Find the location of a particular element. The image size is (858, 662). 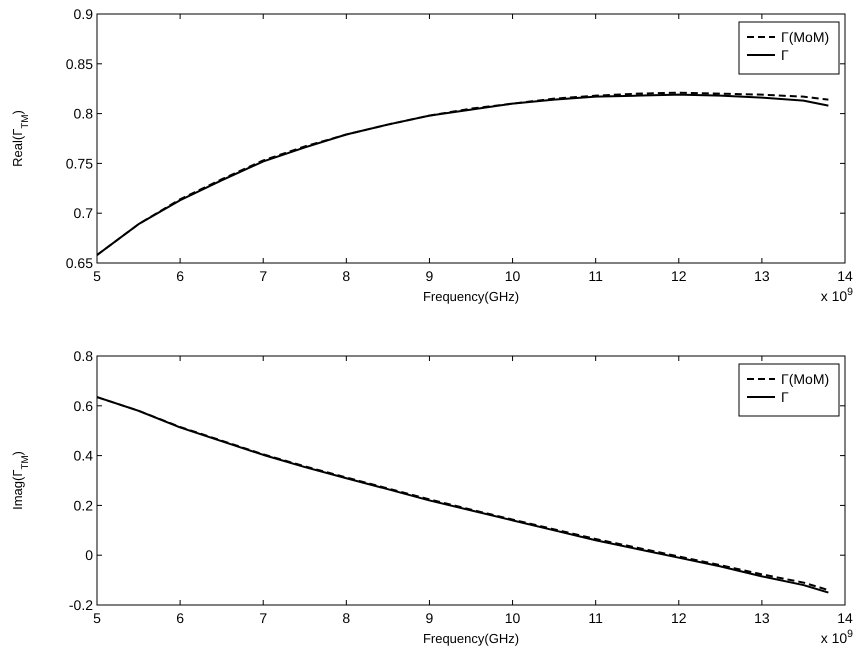

y-tick-label: 0.7 is located at coordinates (84, 213).